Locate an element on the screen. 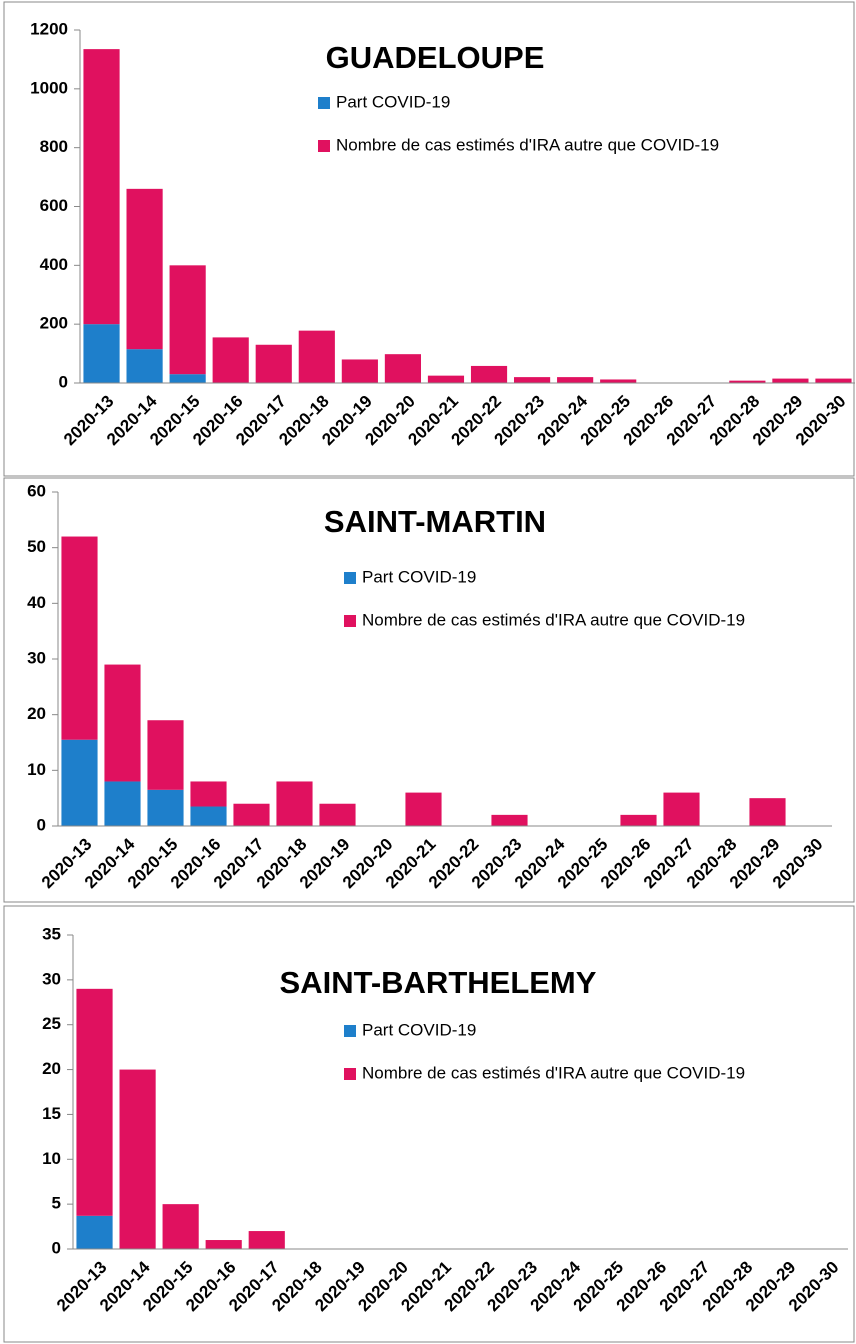  y-tick-label: 50 is located at coordinates (36, 546).